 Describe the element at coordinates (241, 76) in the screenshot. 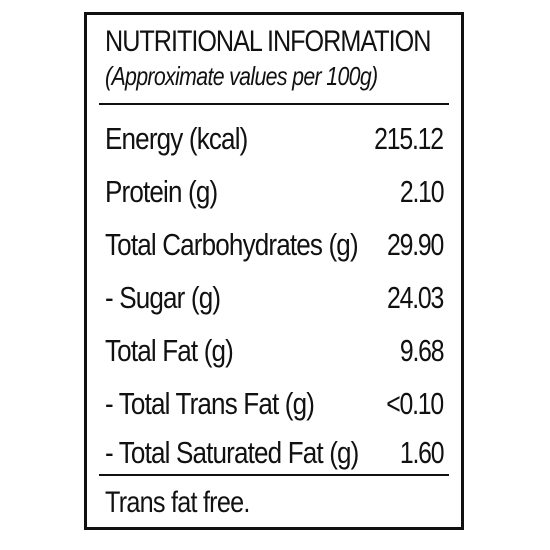

I see `panel-subtitle: (Approximate values per 100g)` at that location.